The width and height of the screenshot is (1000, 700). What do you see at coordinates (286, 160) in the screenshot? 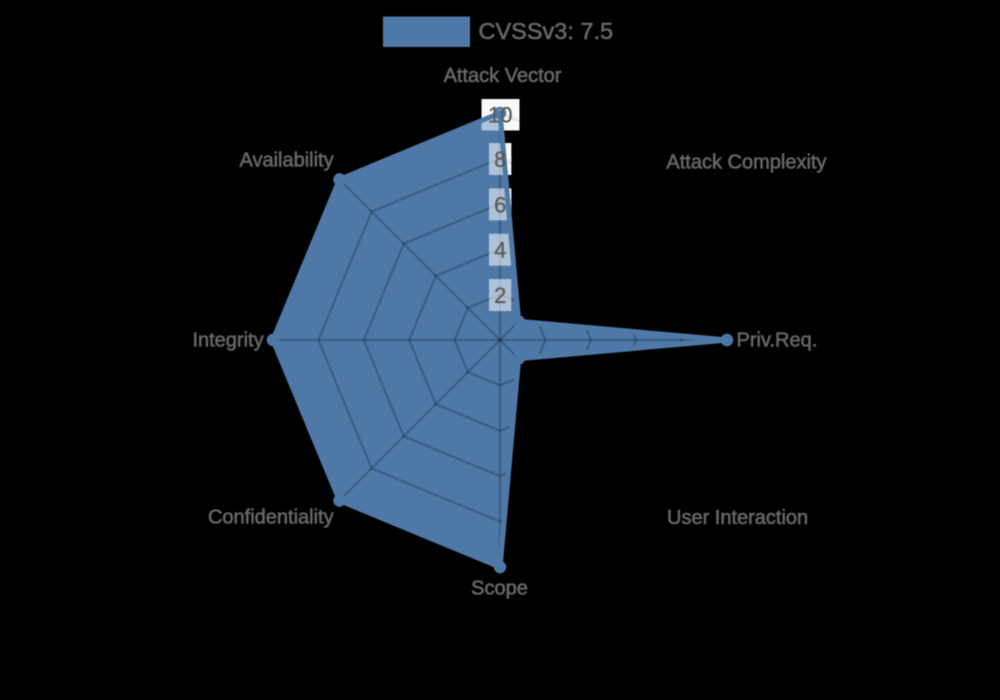
I see `svg-text: Availability` at bounding box center [286, 160].